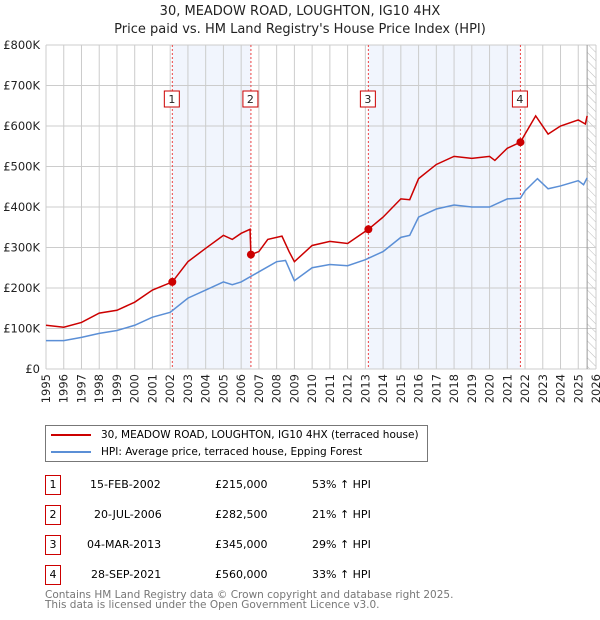 This screenshot has width=600, height=620. I want to click on x-tick-label: 2012, so click(348, 388).